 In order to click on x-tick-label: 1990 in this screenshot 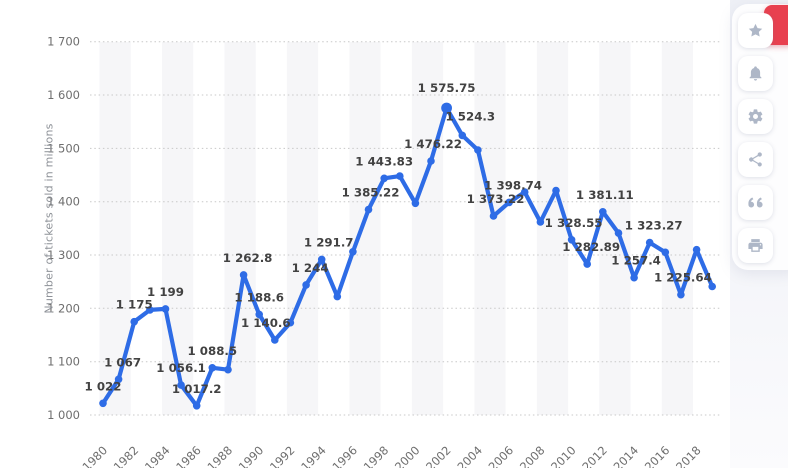, I will do `click(251, 455)`.